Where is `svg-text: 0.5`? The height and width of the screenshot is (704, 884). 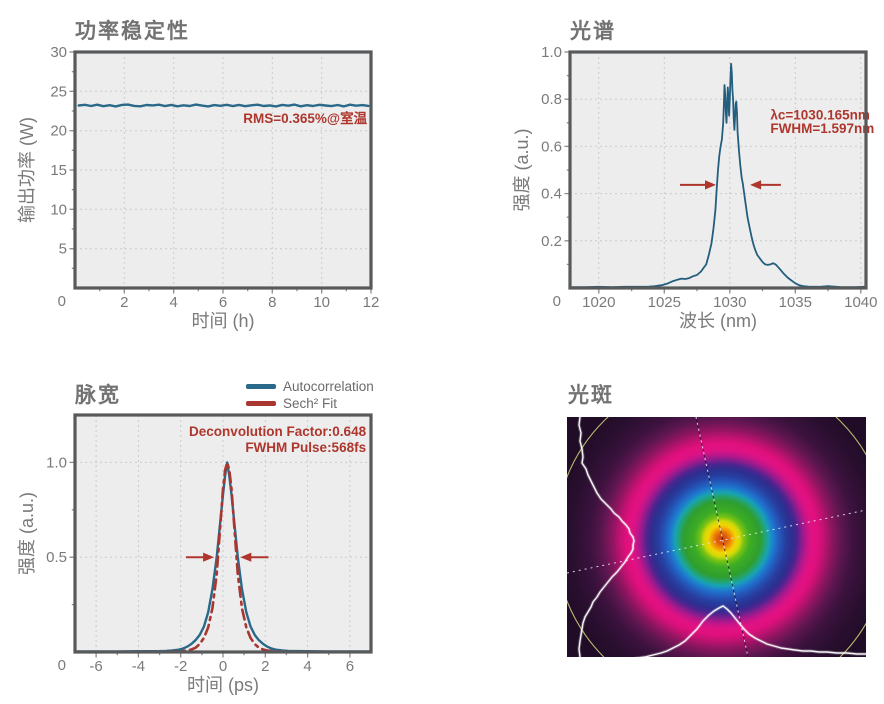
svg-text: 0.5 is located at coordinates (56, 557).